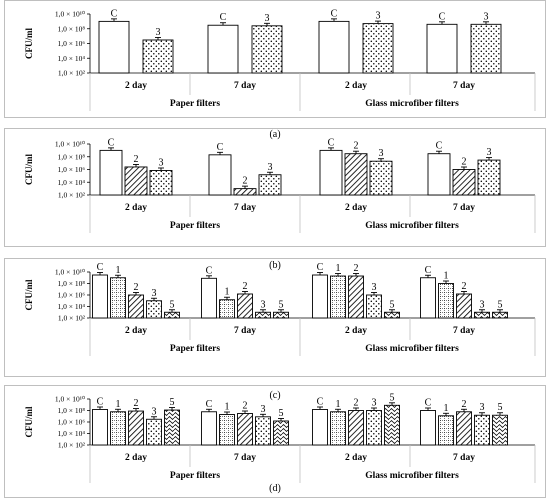  Describe the element at coordinates (412, 349) in the screenshot. I see `filter-group-label: Glass microfiber filters` at that location.